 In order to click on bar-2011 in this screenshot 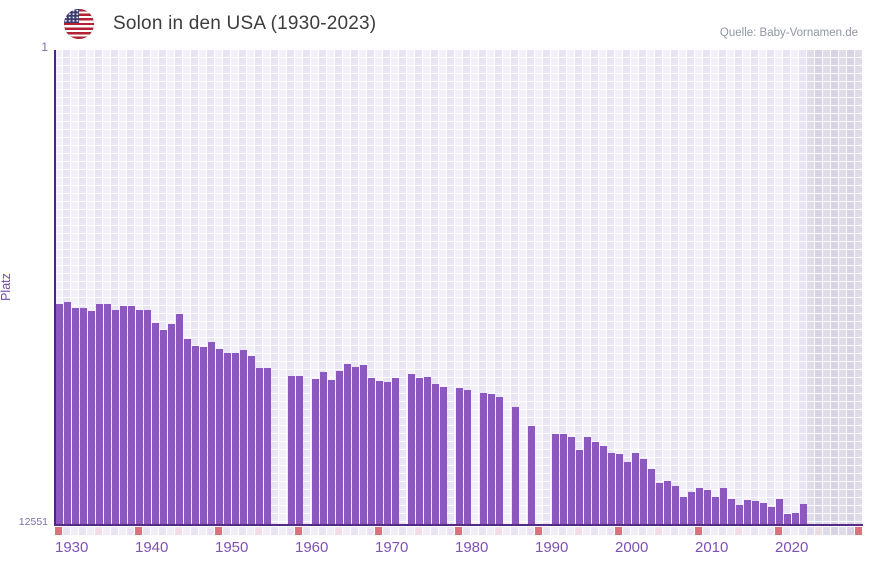, I will do `click(707, 507)`.